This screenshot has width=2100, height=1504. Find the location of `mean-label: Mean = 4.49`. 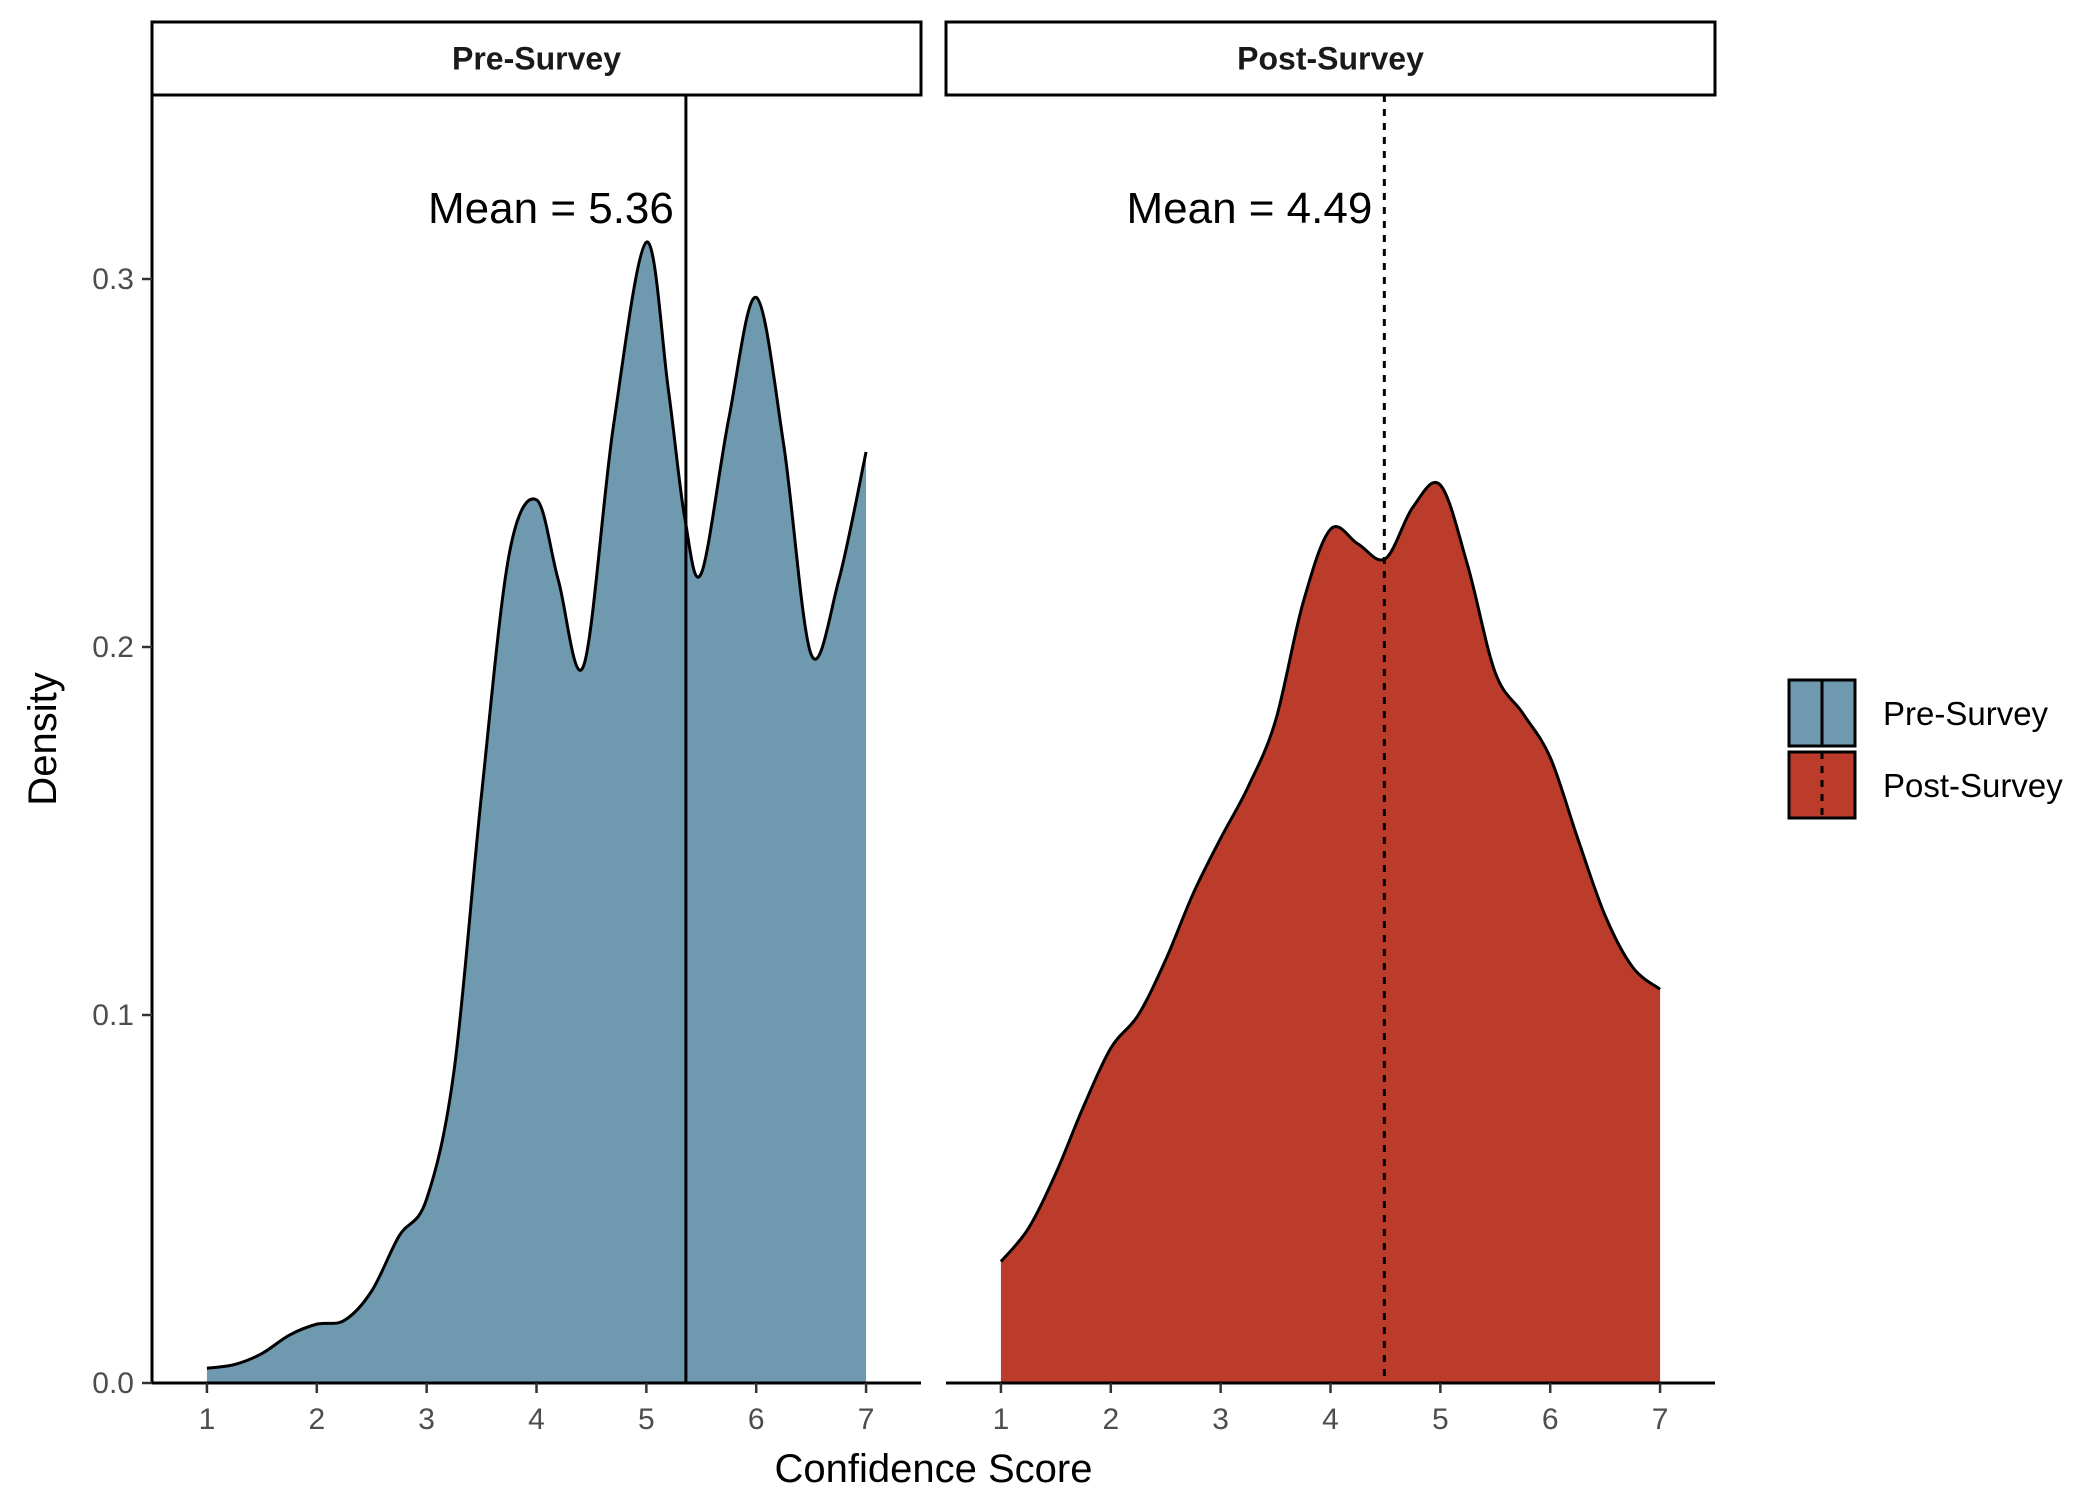

mean-label: Mean = 4.49 is located at coordinates (1249, 208).